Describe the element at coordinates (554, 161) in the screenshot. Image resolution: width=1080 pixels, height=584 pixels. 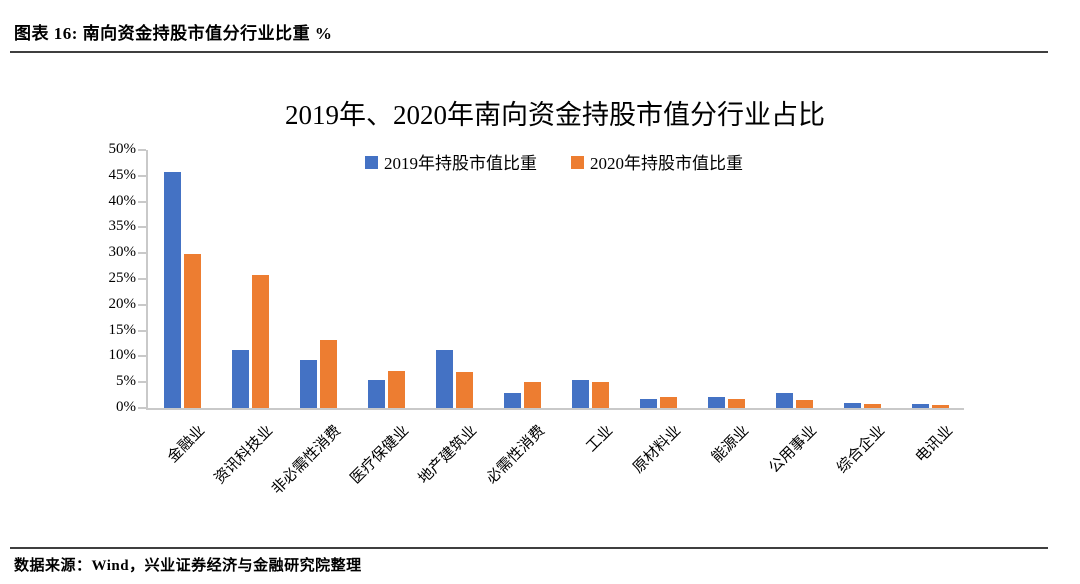
I see `chart-legend: 2019年持股市值比重 2020年持股市值比重` at that location.